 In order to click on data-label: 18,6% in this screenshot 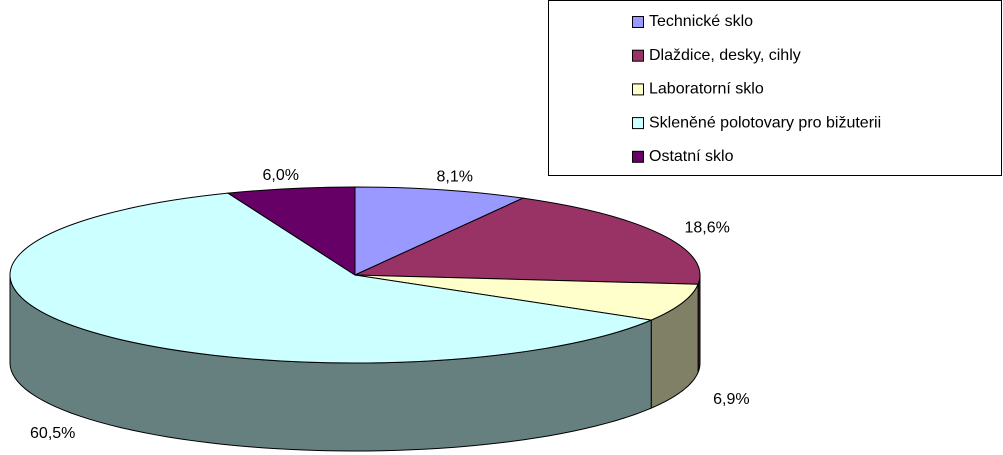, I will do `click(706, 228)`.